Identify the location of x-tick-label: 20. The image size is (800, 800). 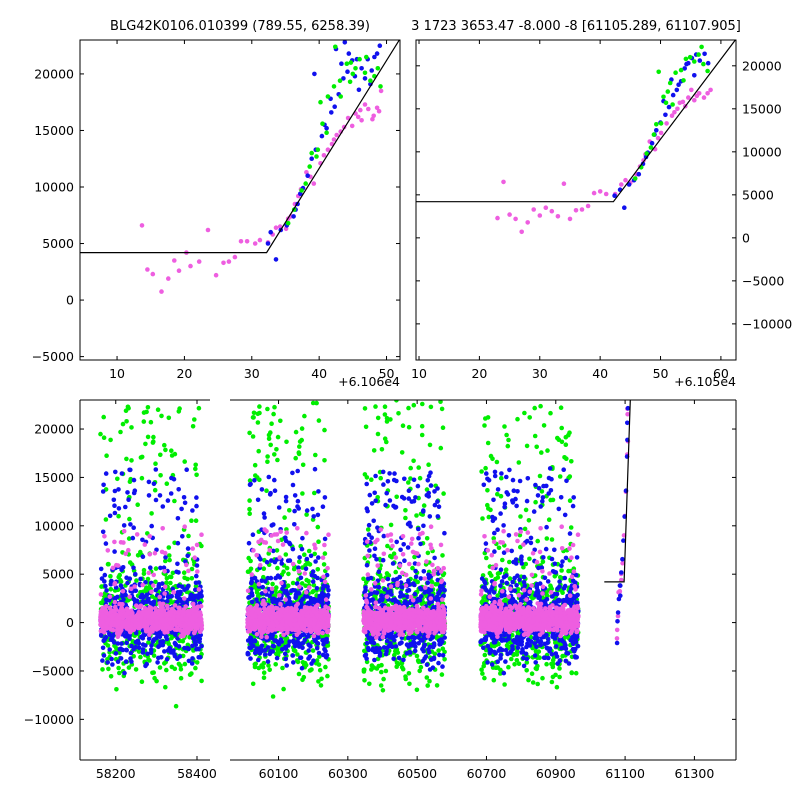
(479, 373).